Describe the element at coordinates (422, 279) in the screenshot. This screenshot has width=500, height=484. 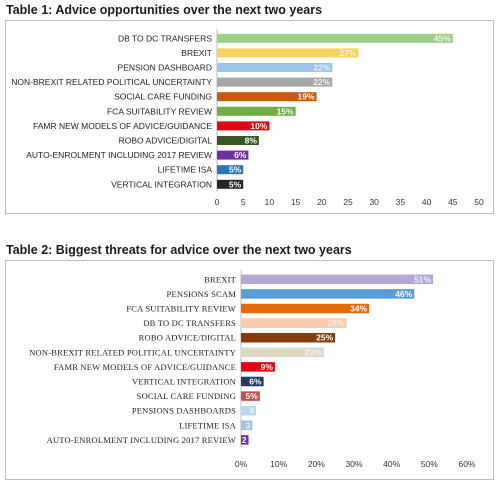
I see `chart-1-data-label: 51%` at that location.